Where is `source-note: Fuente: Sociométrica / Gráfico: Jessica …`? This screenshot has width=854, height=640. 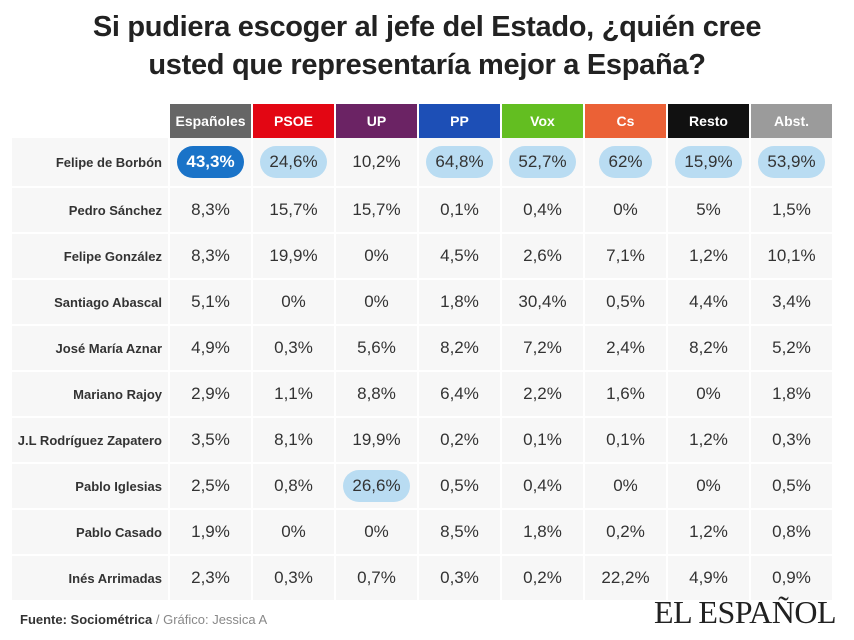 source-note: Fuente: Sociométrica / Gráfico: Jessica … is located at coordinates (143, 619).